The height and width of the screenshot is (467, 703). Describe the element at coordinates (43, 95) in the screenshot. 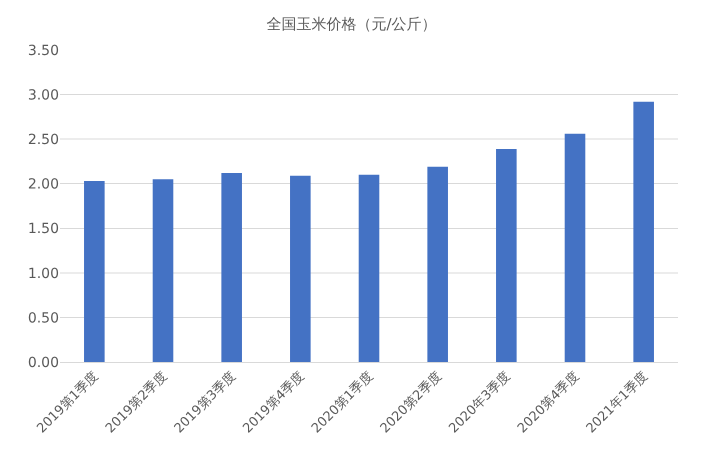

I see `y-tick-label: 3.00` at that location.